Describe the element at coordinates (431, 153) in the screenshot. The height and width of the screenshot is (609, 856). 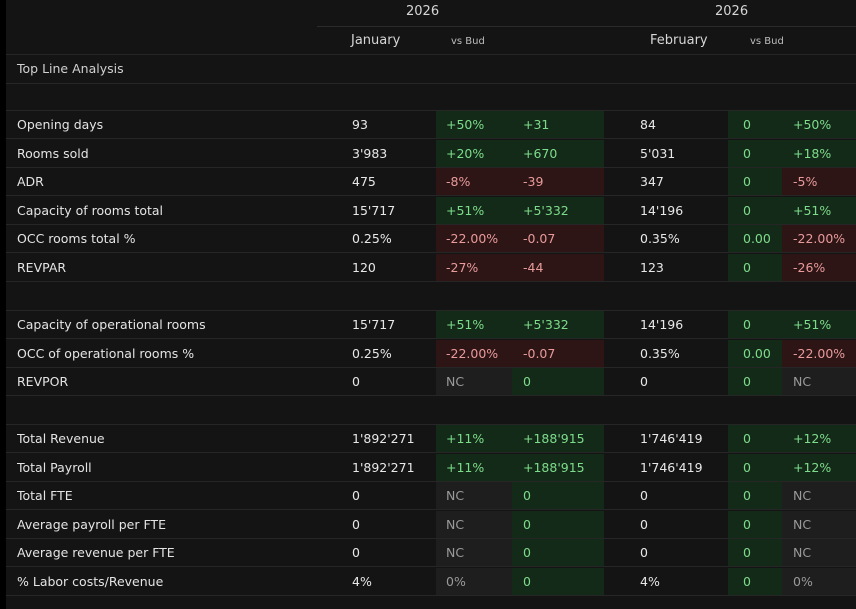
I see `table-row: Rooms sold 3'983 +20% +670 5'031 0 +18%` at that location.